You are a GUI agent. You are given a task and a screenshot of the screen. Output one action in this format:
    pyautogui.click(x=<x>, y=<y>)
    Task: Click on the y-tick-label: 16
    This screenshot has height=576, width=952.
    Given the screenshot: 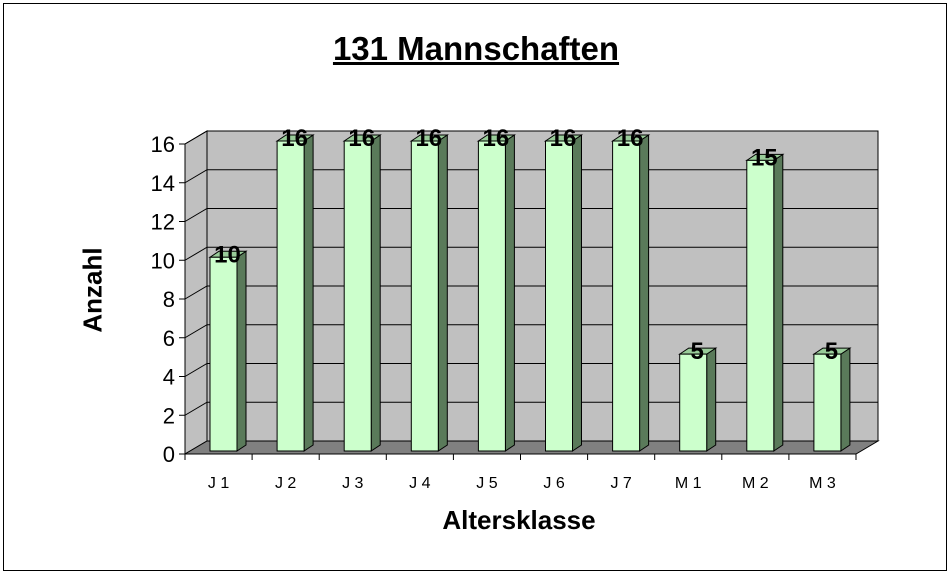 What is the action you would take?
    pyautogui.click(x=163, y=144)
    